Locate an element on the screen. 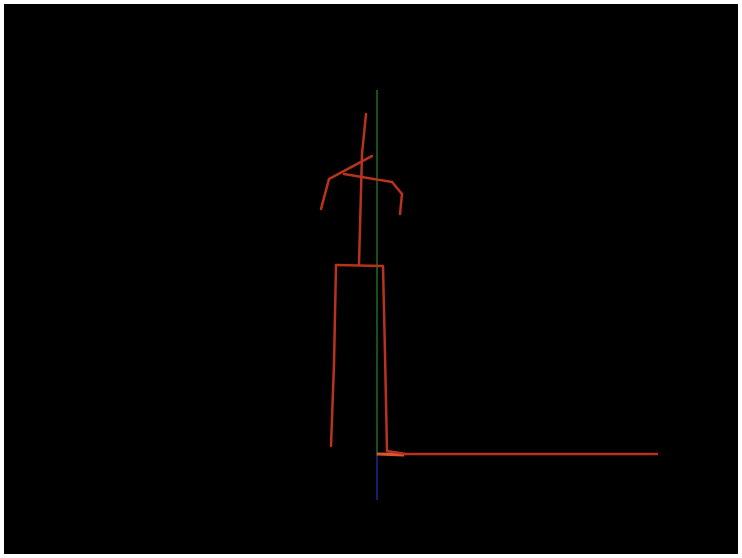 The height and width of the screenshot is (558, 742). right-foot-bone is located at coordinates (396, 452).